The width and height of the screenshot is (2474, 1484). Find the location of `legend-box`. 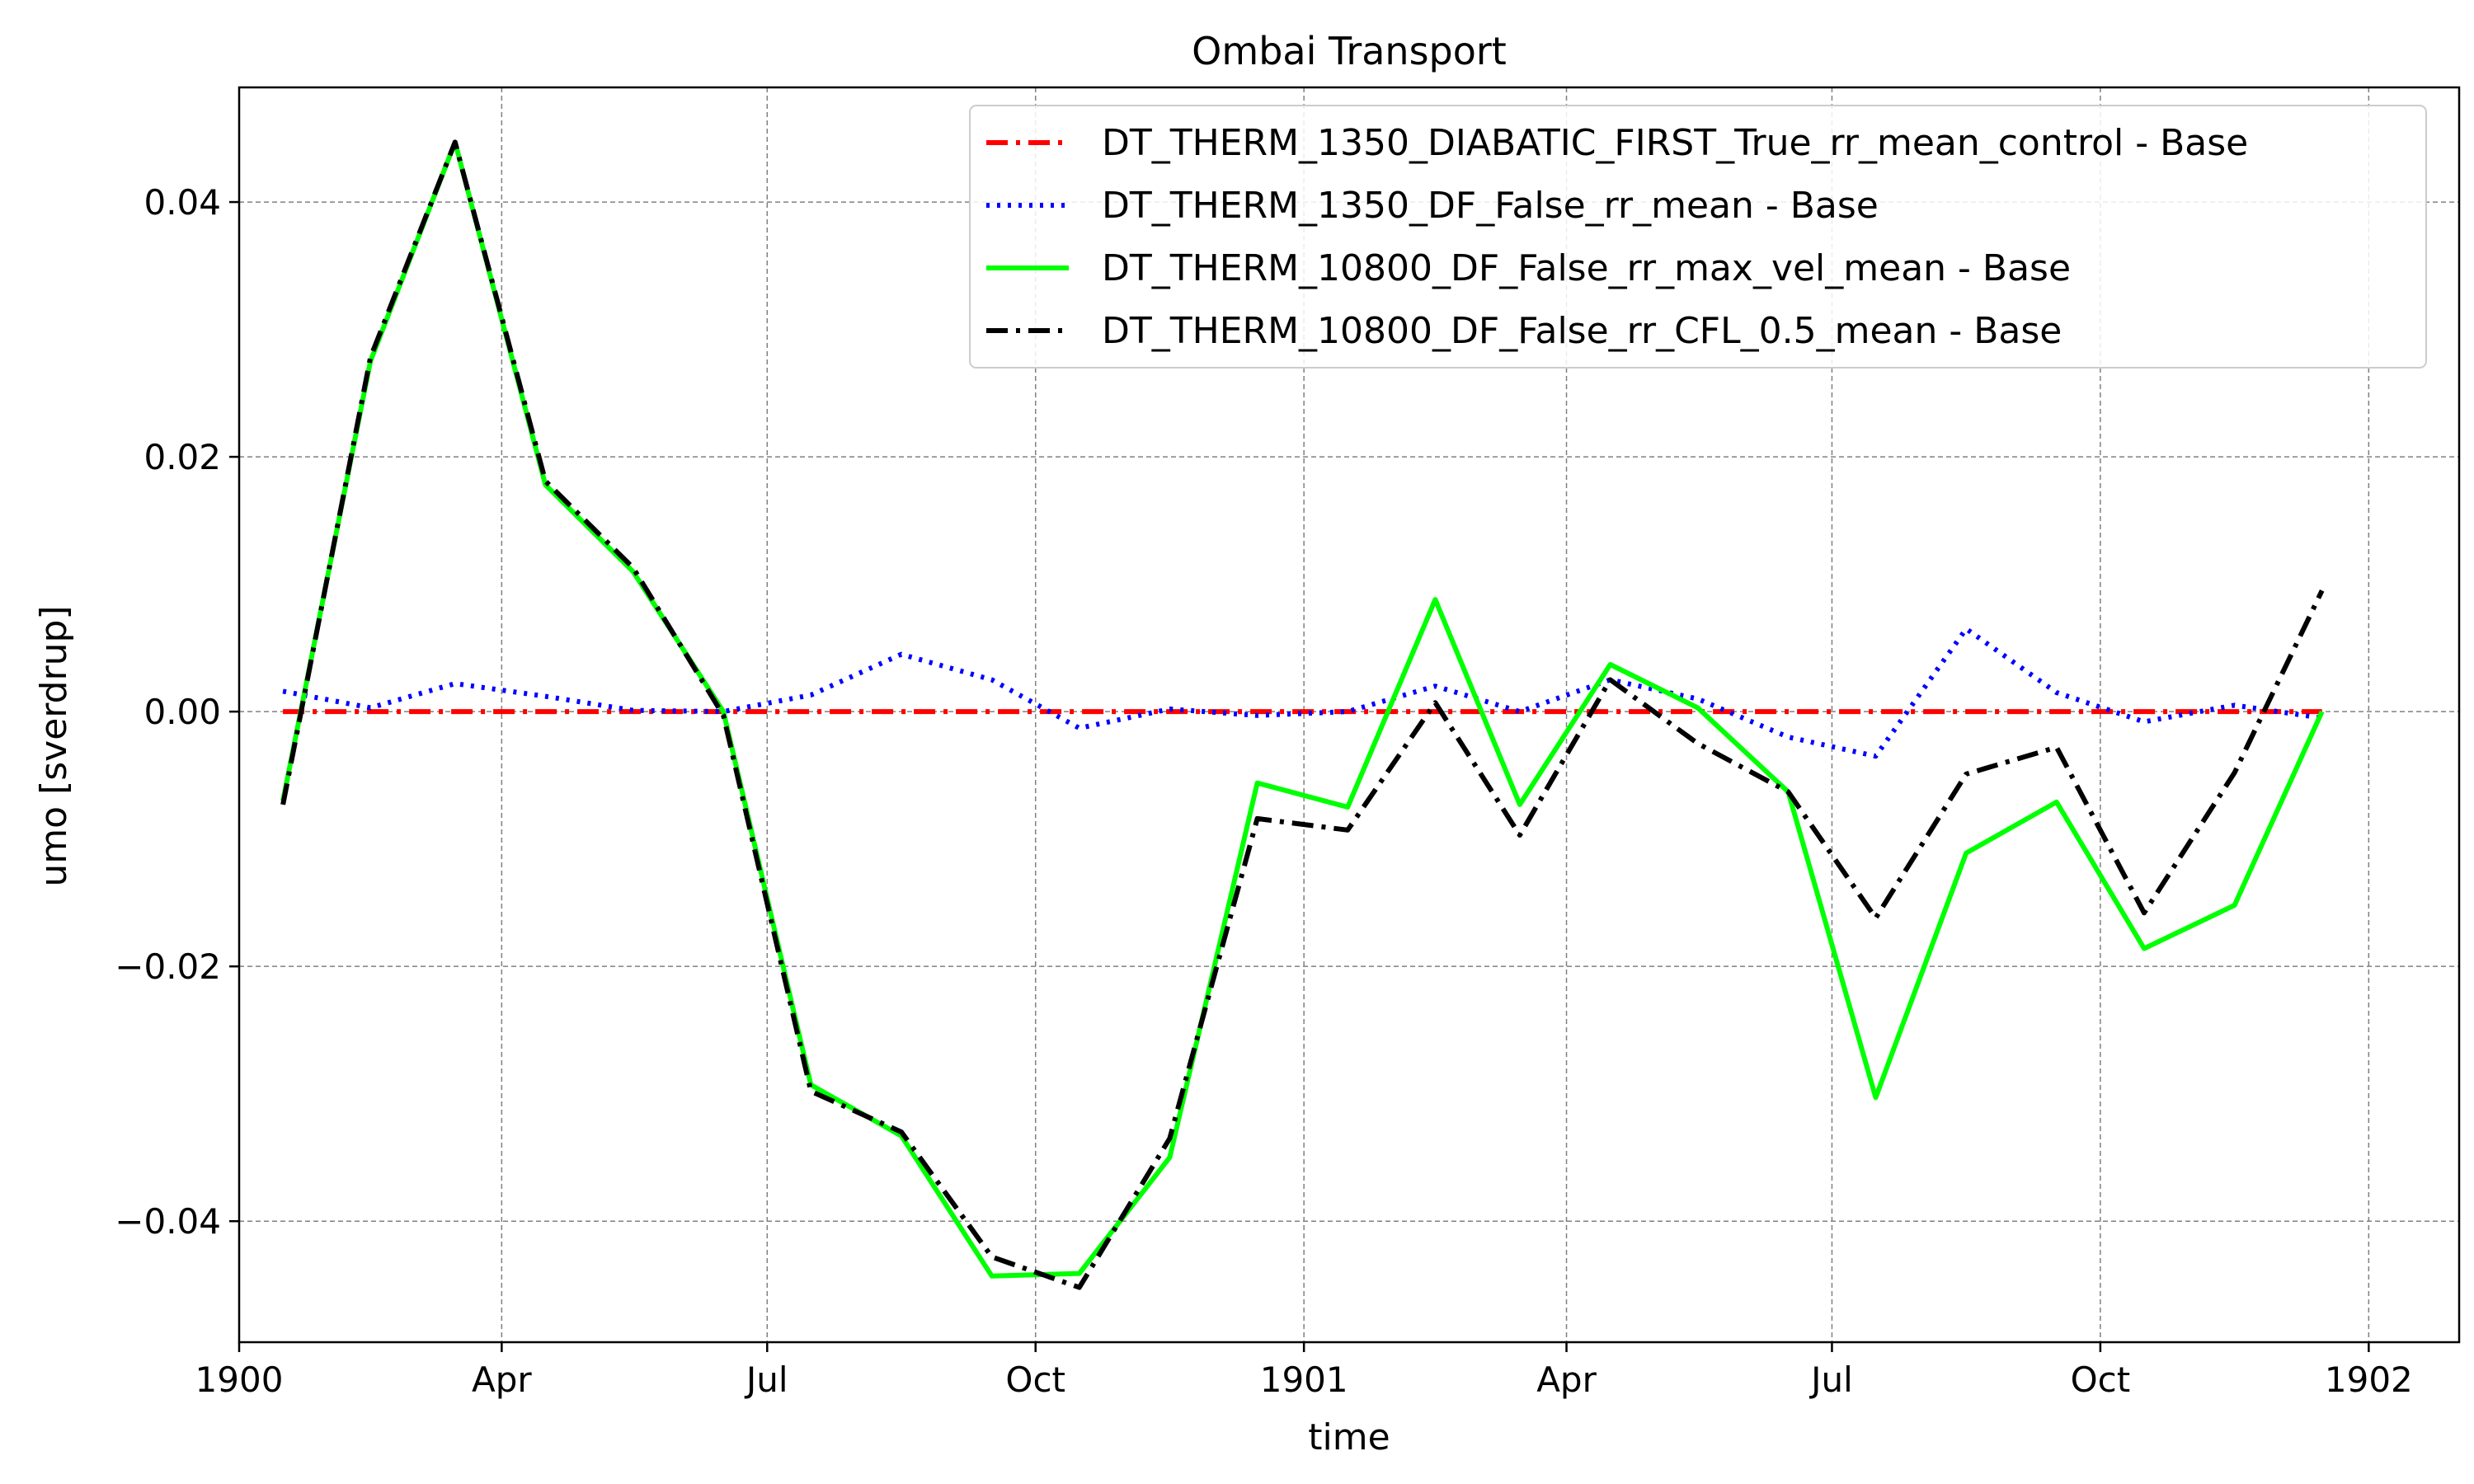

legend-box is located at coordinates (1698, 237).